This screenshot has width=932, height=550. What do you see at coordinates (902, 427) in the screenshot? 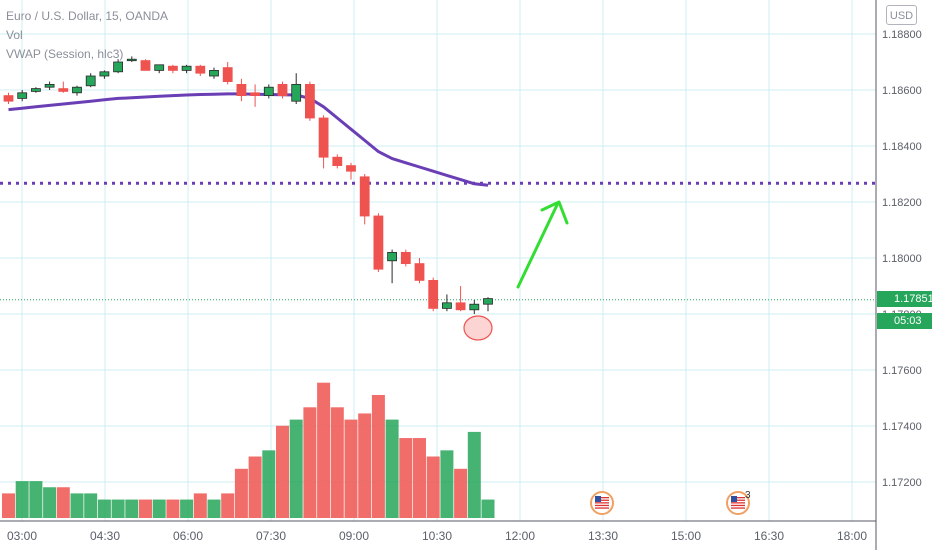
I see `y-tick-label: 1.17400` at bounding box center [902, 427].